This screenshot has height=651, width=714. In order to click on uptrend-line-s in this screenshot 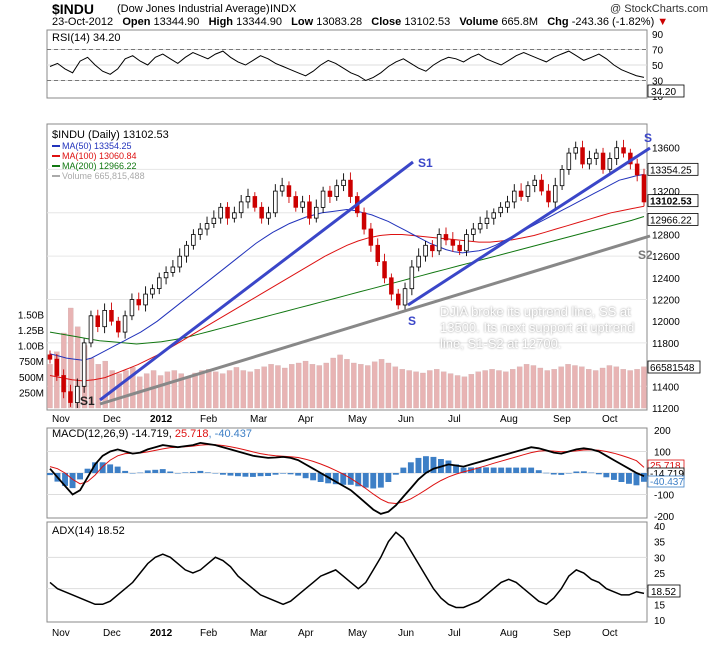, I will do `click(529, 226)`.